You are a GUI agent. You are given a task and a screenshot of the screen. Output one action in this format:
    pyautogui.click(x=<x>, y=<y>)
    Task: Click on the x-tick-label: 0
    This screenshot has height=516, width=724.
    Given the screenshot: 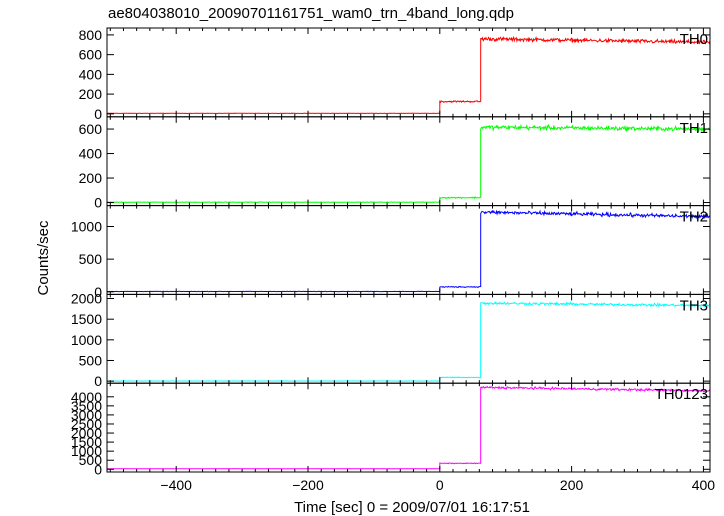 What is the action you would take?
    pyautogui.click(x=440, y=485)
    